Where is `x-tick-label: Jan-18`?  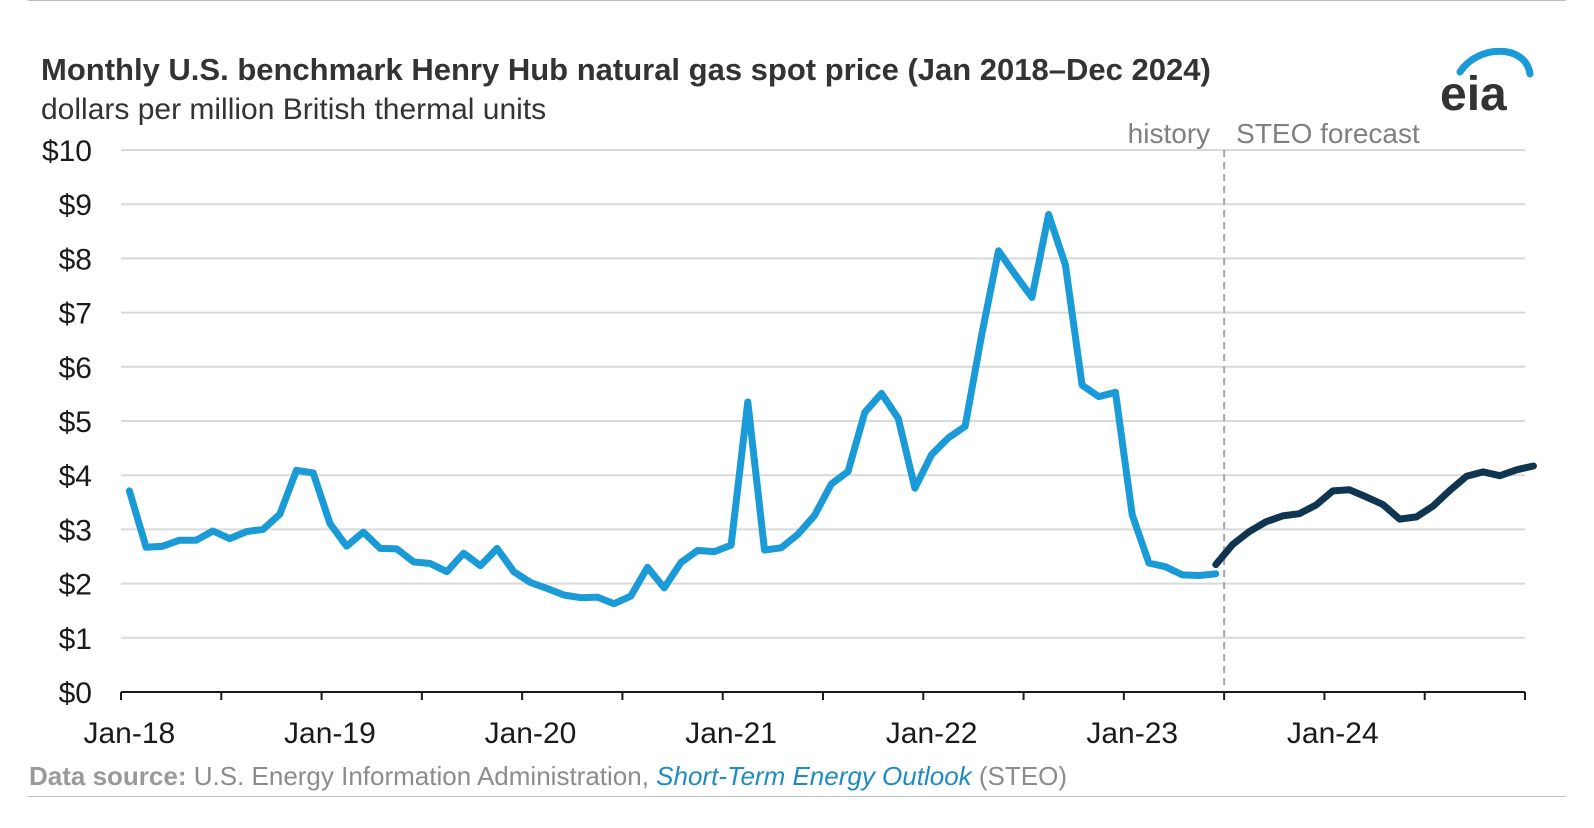 x-tick-label: Jan-18 is located at coordinates (129, 733).